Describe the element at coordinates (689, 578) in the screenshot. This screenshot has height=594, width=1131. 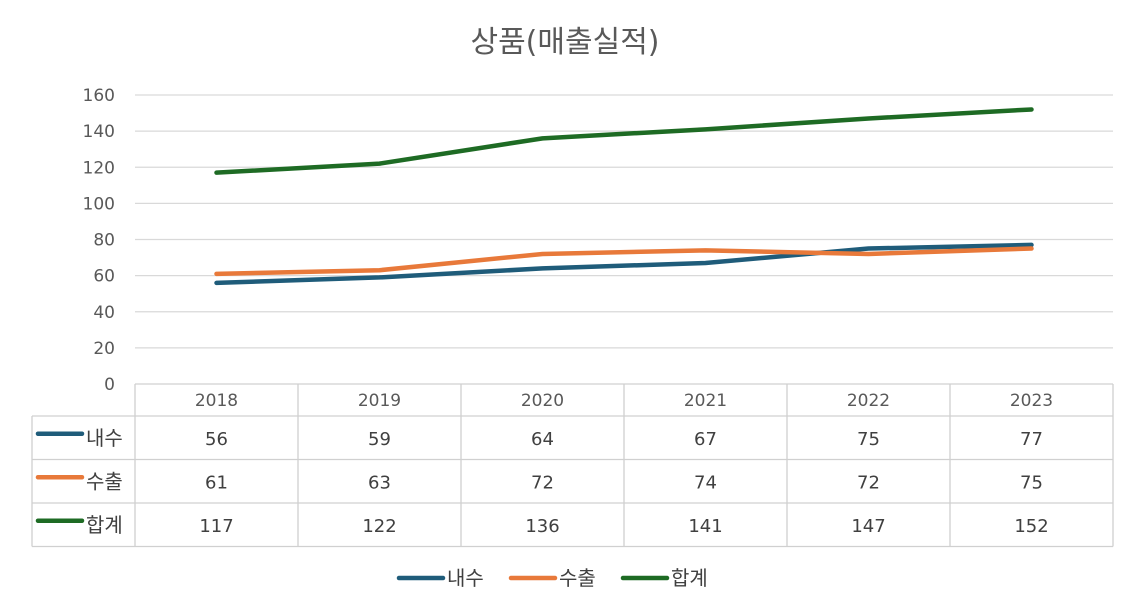
I see `legend-label: 합계` at that location.